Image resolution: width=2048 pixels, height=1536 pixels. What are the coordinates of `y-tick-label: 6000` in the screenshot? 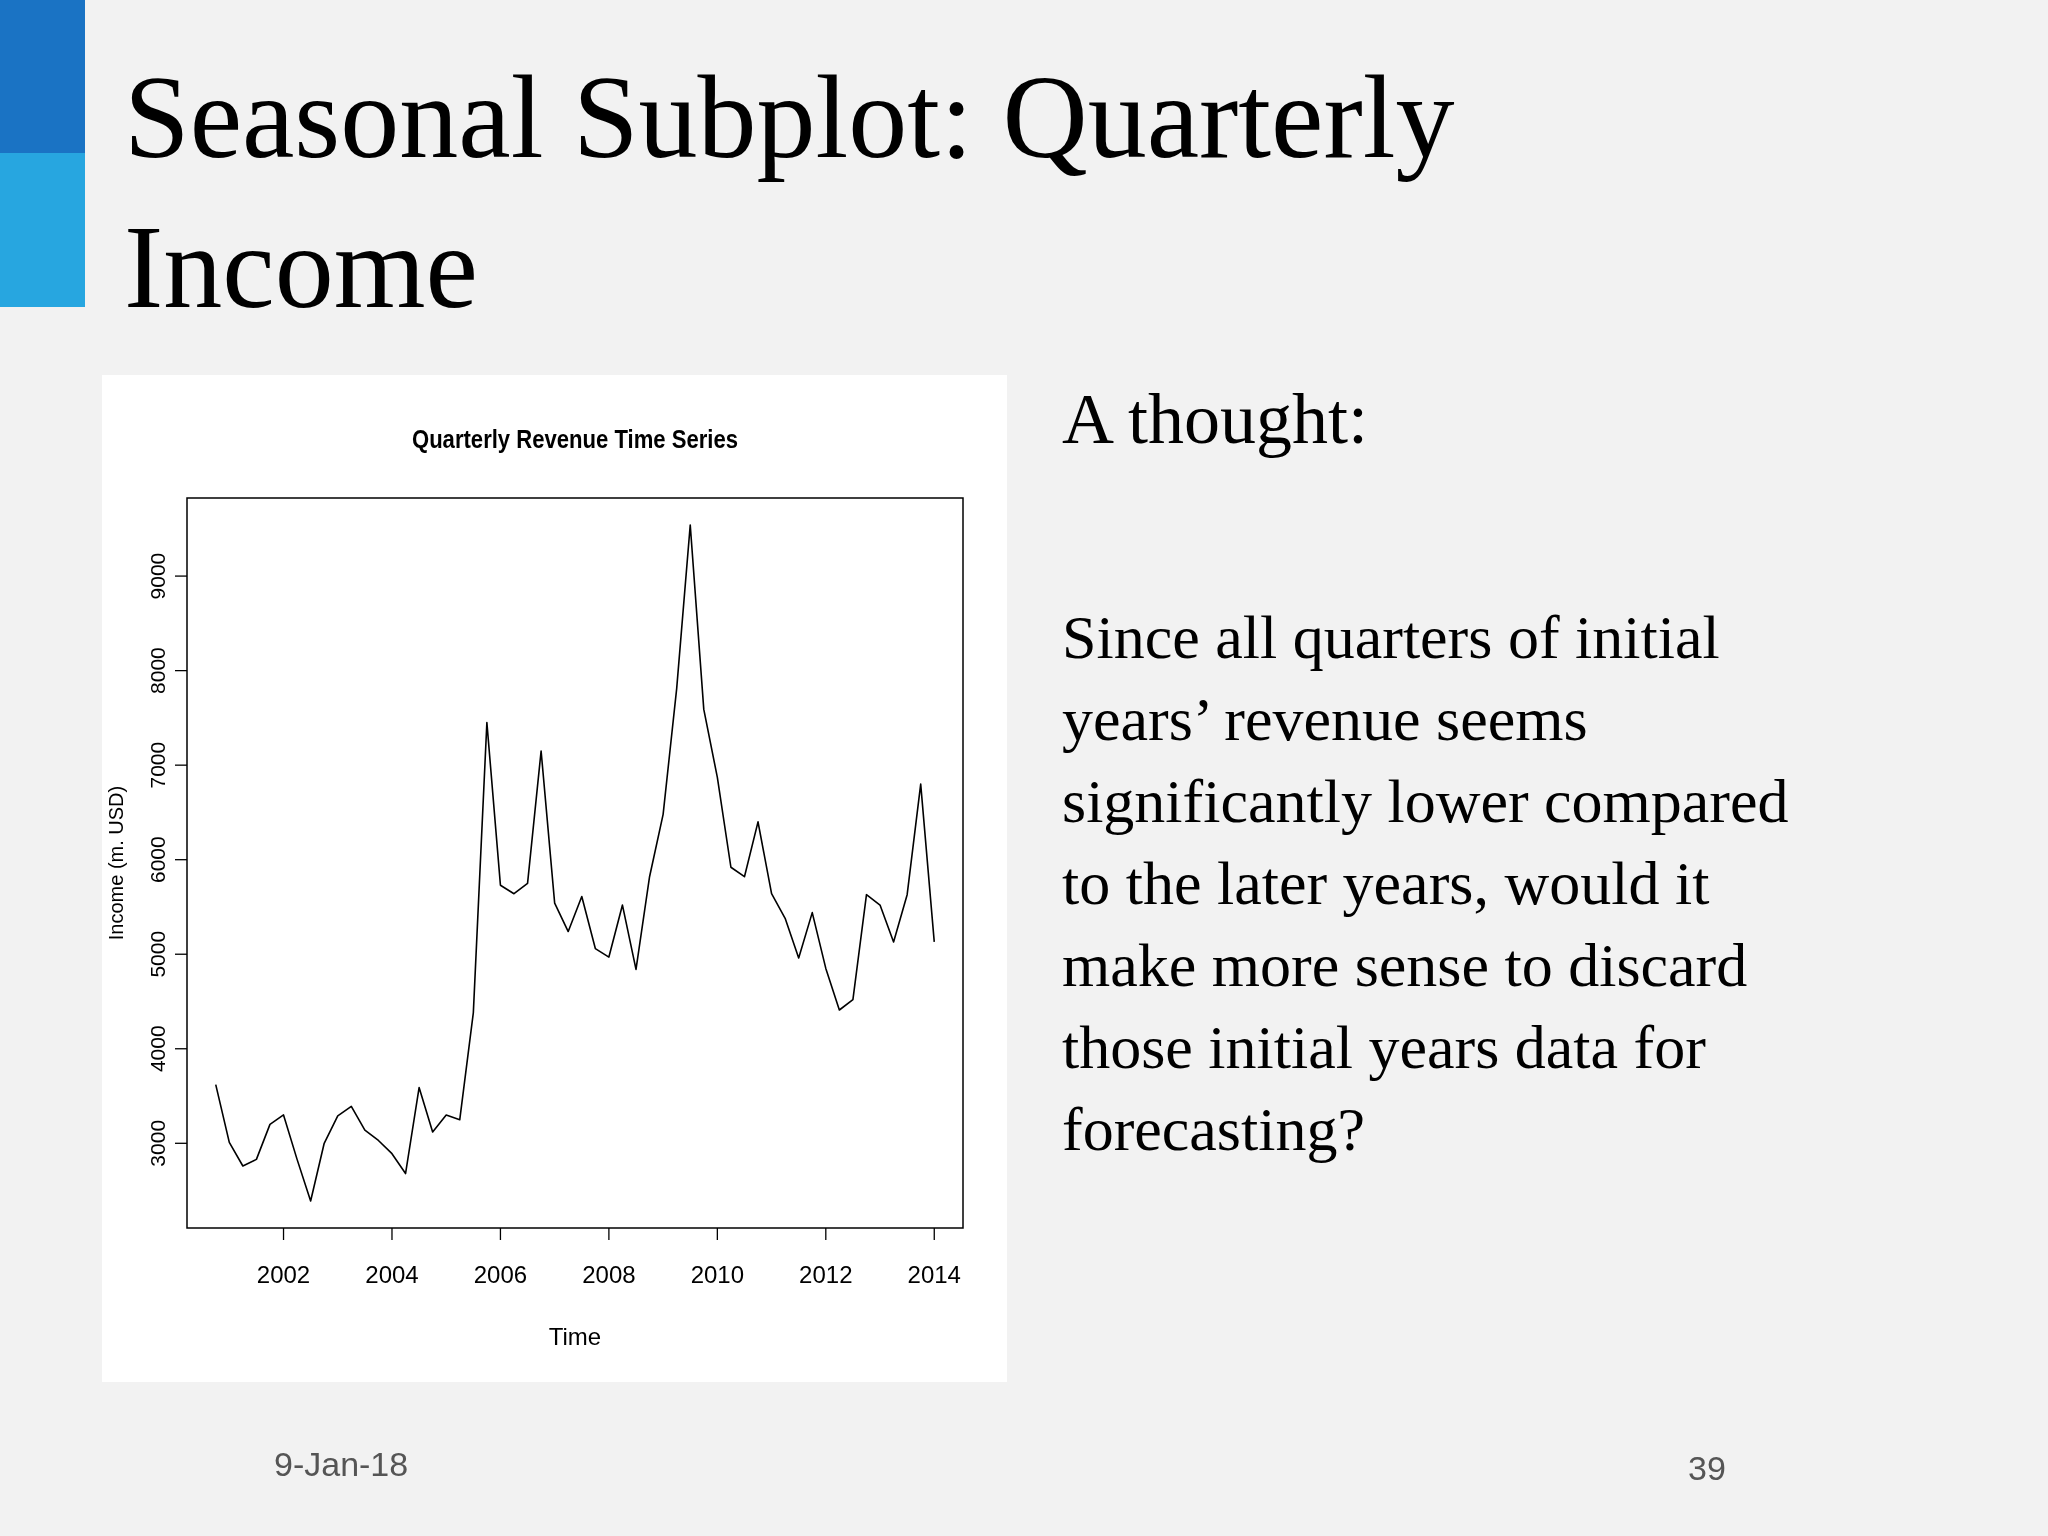 It's located at (157, 860).